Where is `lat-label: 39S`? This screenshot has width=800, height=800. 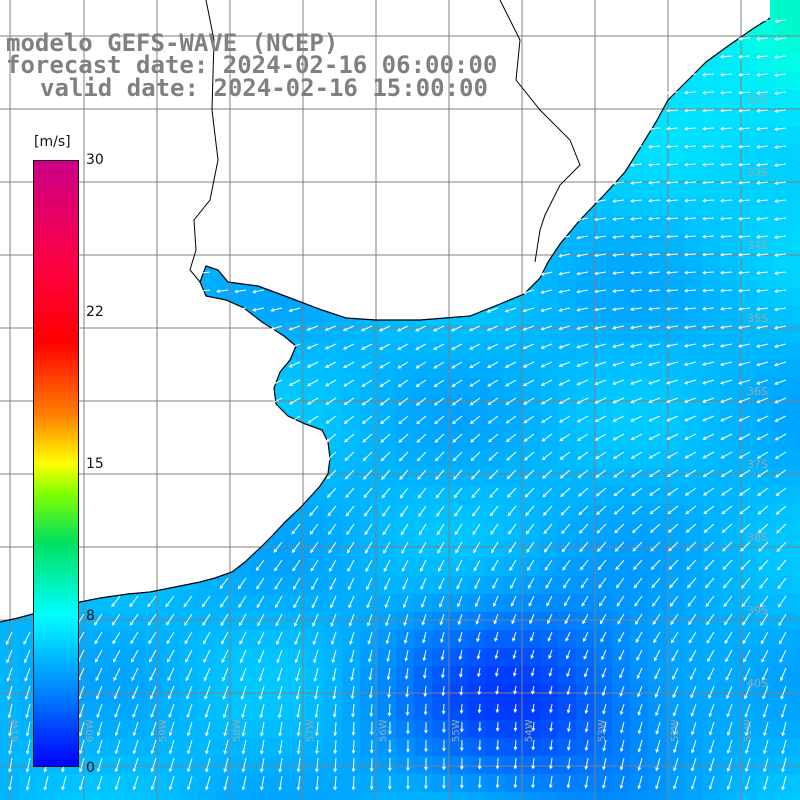
lat-label: 39S is located at coordinates (757, 610).